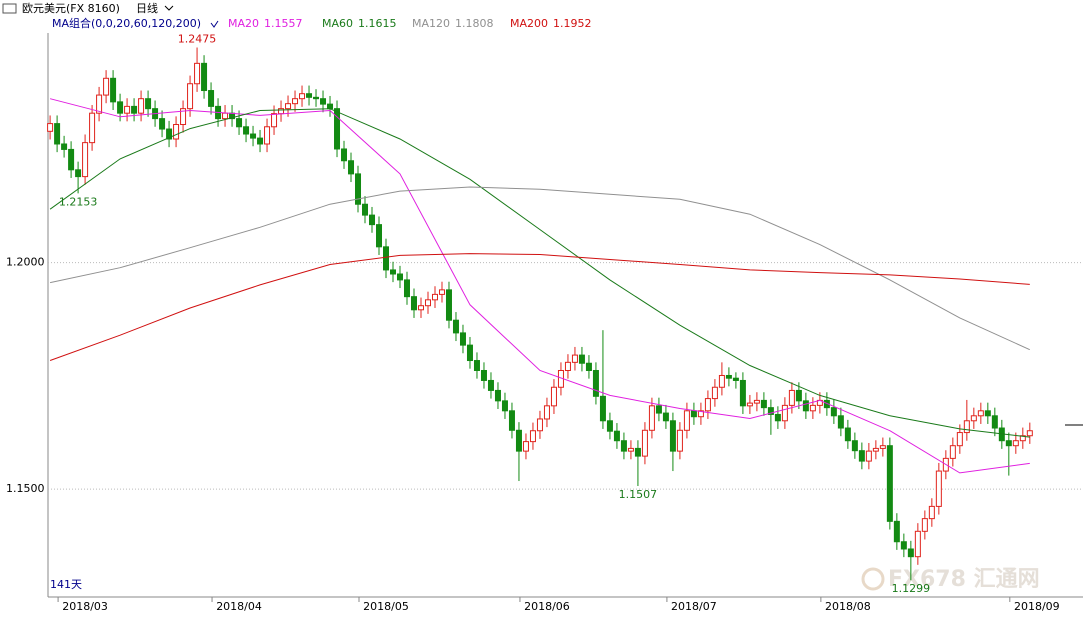 Image resolution: width=1083 pixels, height=617 pixels. Describe the element at coordinates (9, 8) in the screenshot. I see `menu-icon` at that location.